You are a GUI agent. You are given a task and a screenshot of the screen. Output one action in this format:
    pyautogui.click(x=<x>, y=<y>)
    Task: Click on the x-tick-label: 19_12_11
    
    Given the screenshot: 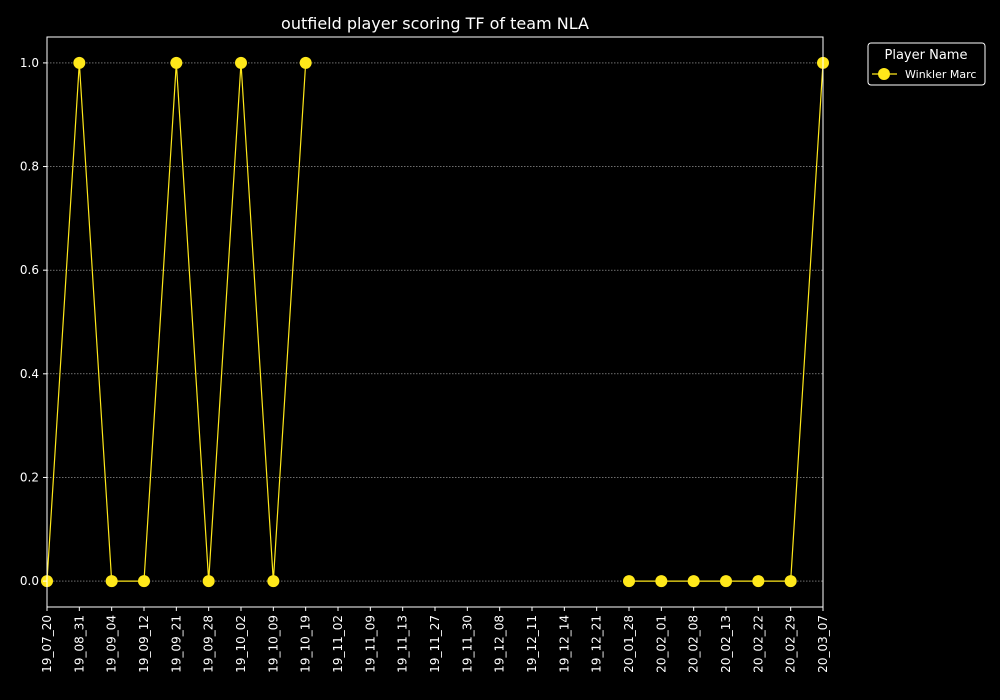 What is the action you would take?
    pyautogui.click(x=532, y=644)
    